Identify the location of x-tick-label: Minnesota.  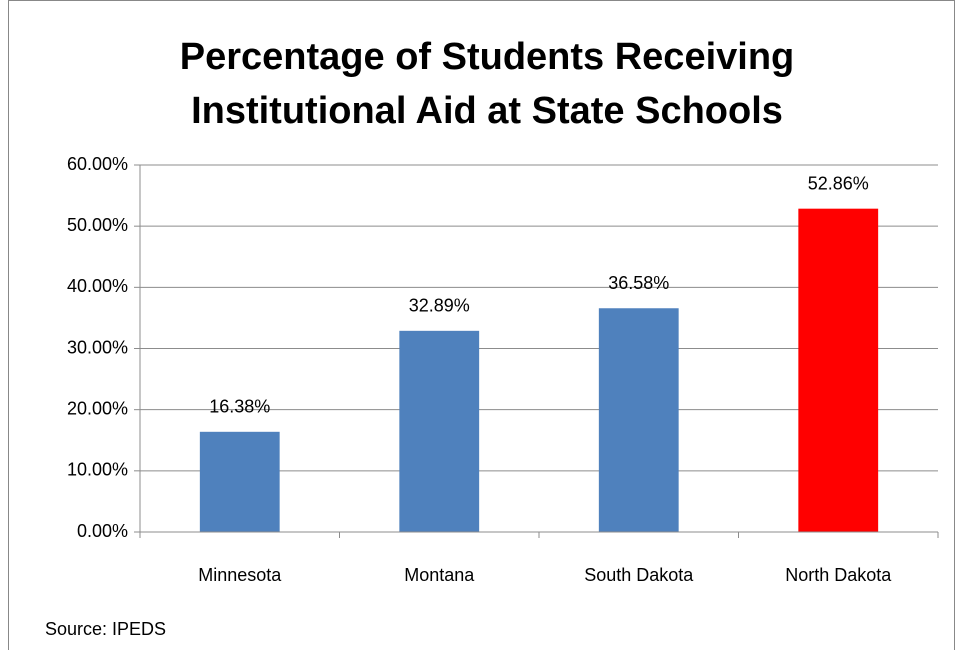
(240, 575).